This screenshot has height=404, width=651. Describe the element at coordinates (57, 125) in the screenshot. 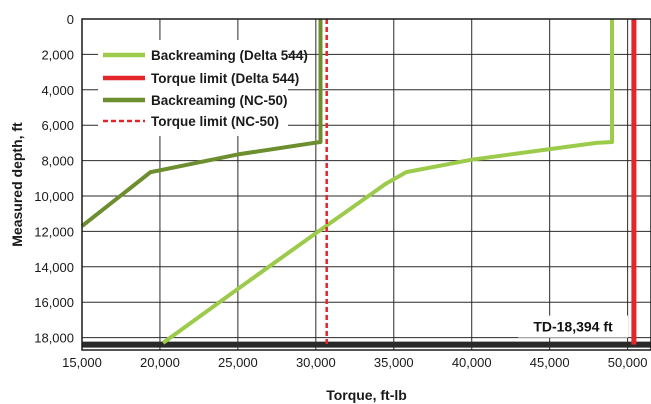

I see `y-tick-label: 6,000` at that location.